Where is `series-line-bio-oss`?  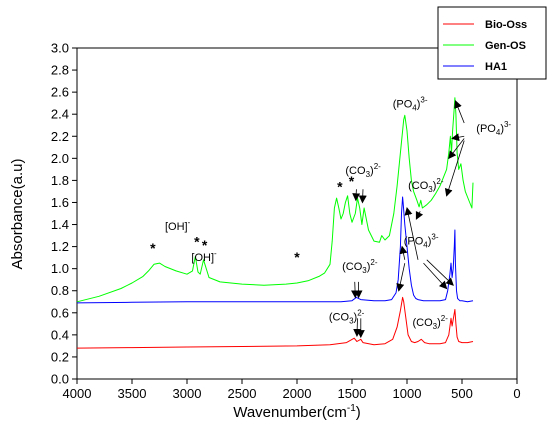 series-line-bio-oss is located at coordinates (275, 322).